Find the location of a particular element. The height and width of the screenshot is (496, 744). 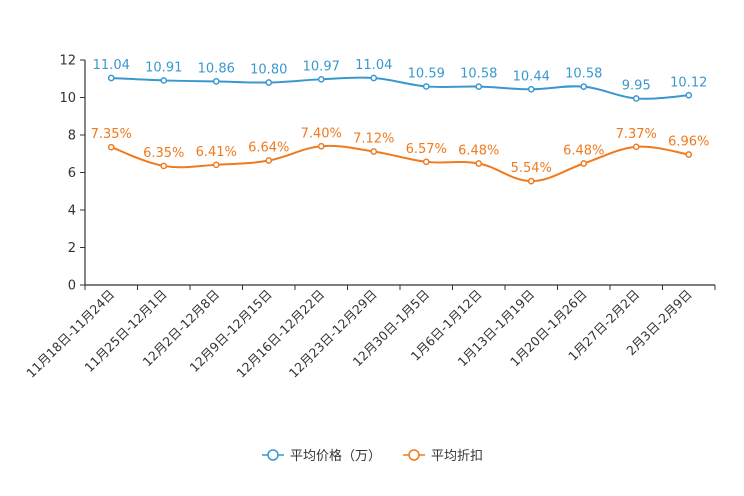

legend-item-2: 平均折扣 is located at coordinates (443, 456).